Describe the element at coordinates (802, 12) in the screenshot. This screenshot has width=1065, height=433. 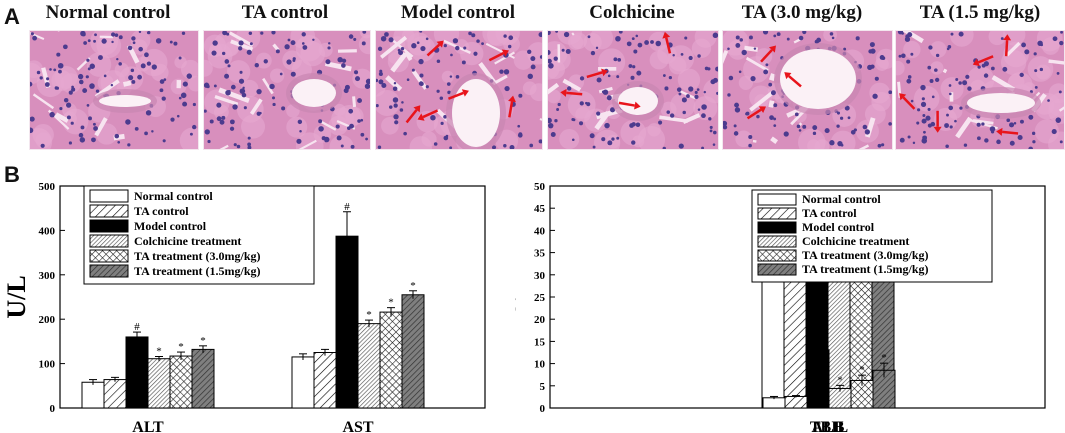
I see `title-ta-3mg: TA (3.0 mg/kg)` at that location.